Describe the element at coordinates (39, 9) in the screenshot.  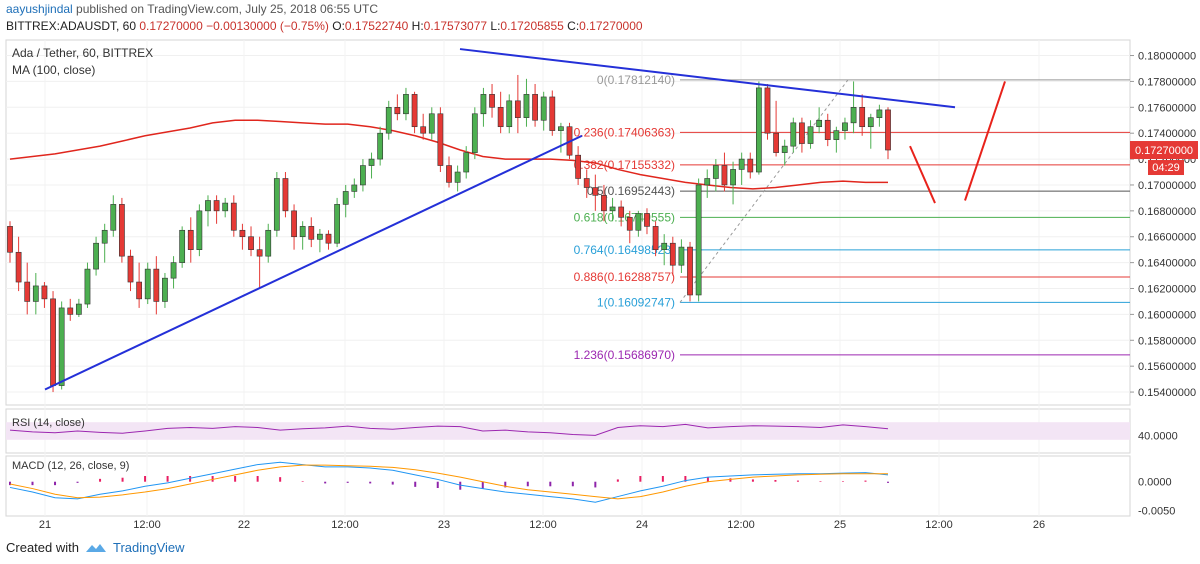
I see `publisher-username: aayushjindal` at that location.